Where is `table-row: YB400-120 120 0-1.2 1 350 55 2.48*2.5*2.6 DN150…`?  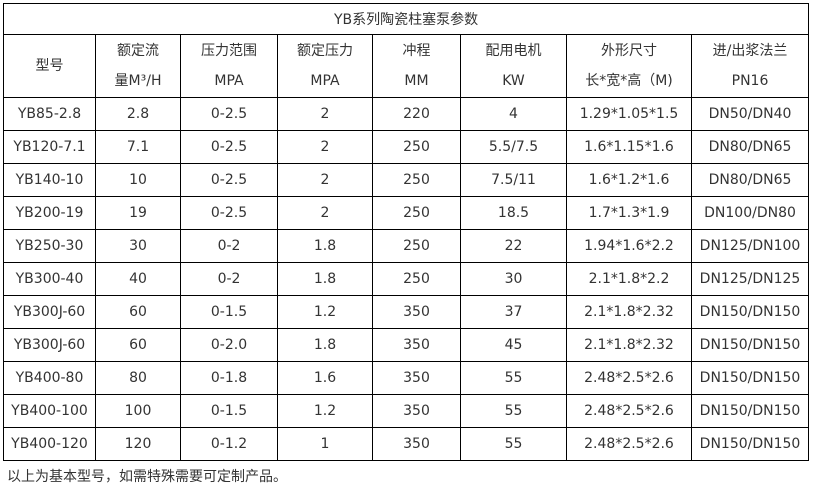
table-row: YB400-120 120 0-1.2 1 350 55 2.48*2.5*2.6 DN150… is located at coordinates (406, 444).